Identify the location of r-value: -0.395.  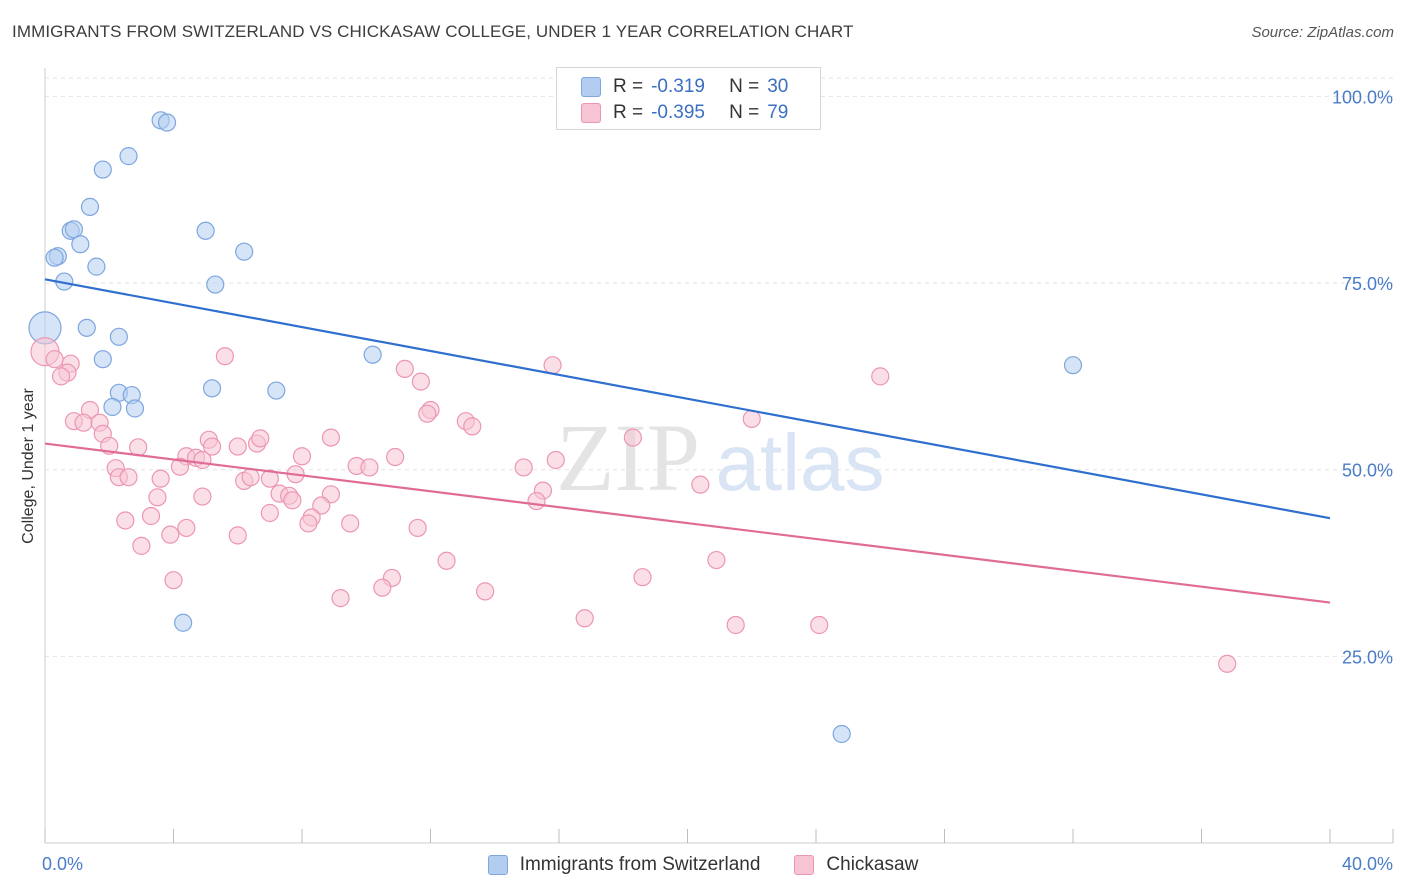
(678, 112).